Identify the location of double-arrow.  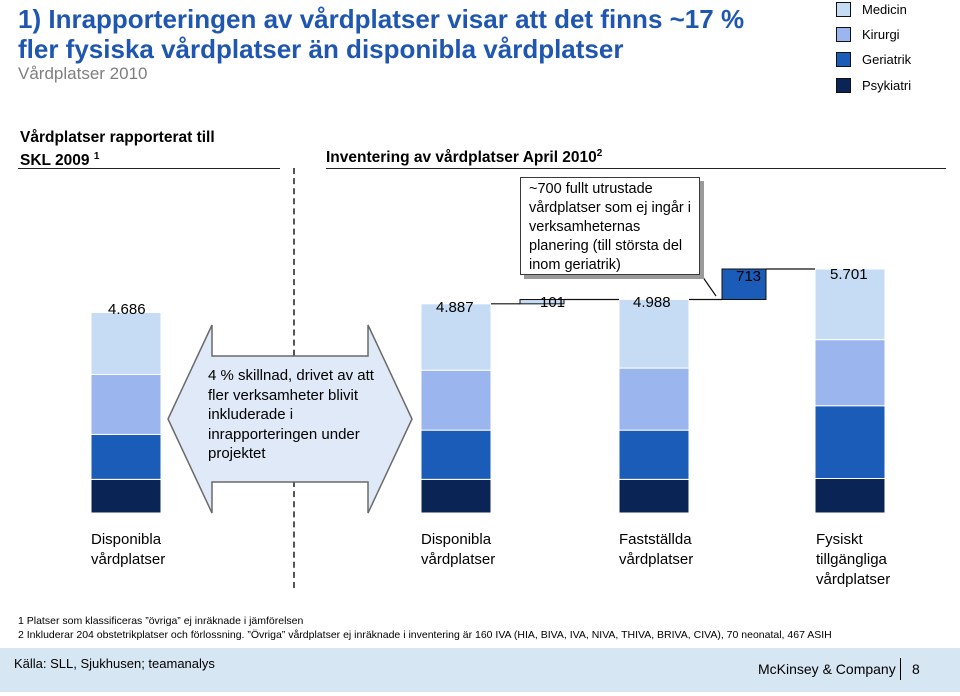
(290, 419).